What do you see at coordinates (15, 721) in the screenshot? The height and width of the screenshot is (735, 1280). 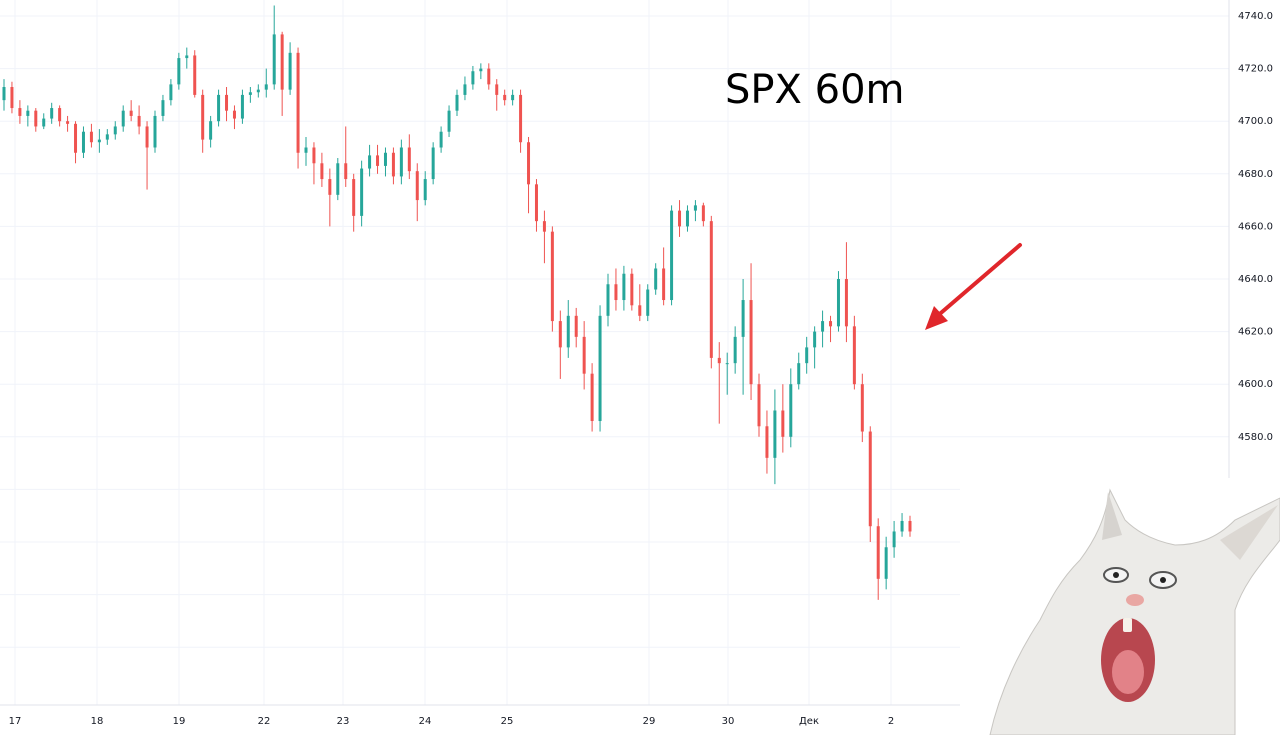 I see `time-tick-label: 17` at bounding box center [15, 721].